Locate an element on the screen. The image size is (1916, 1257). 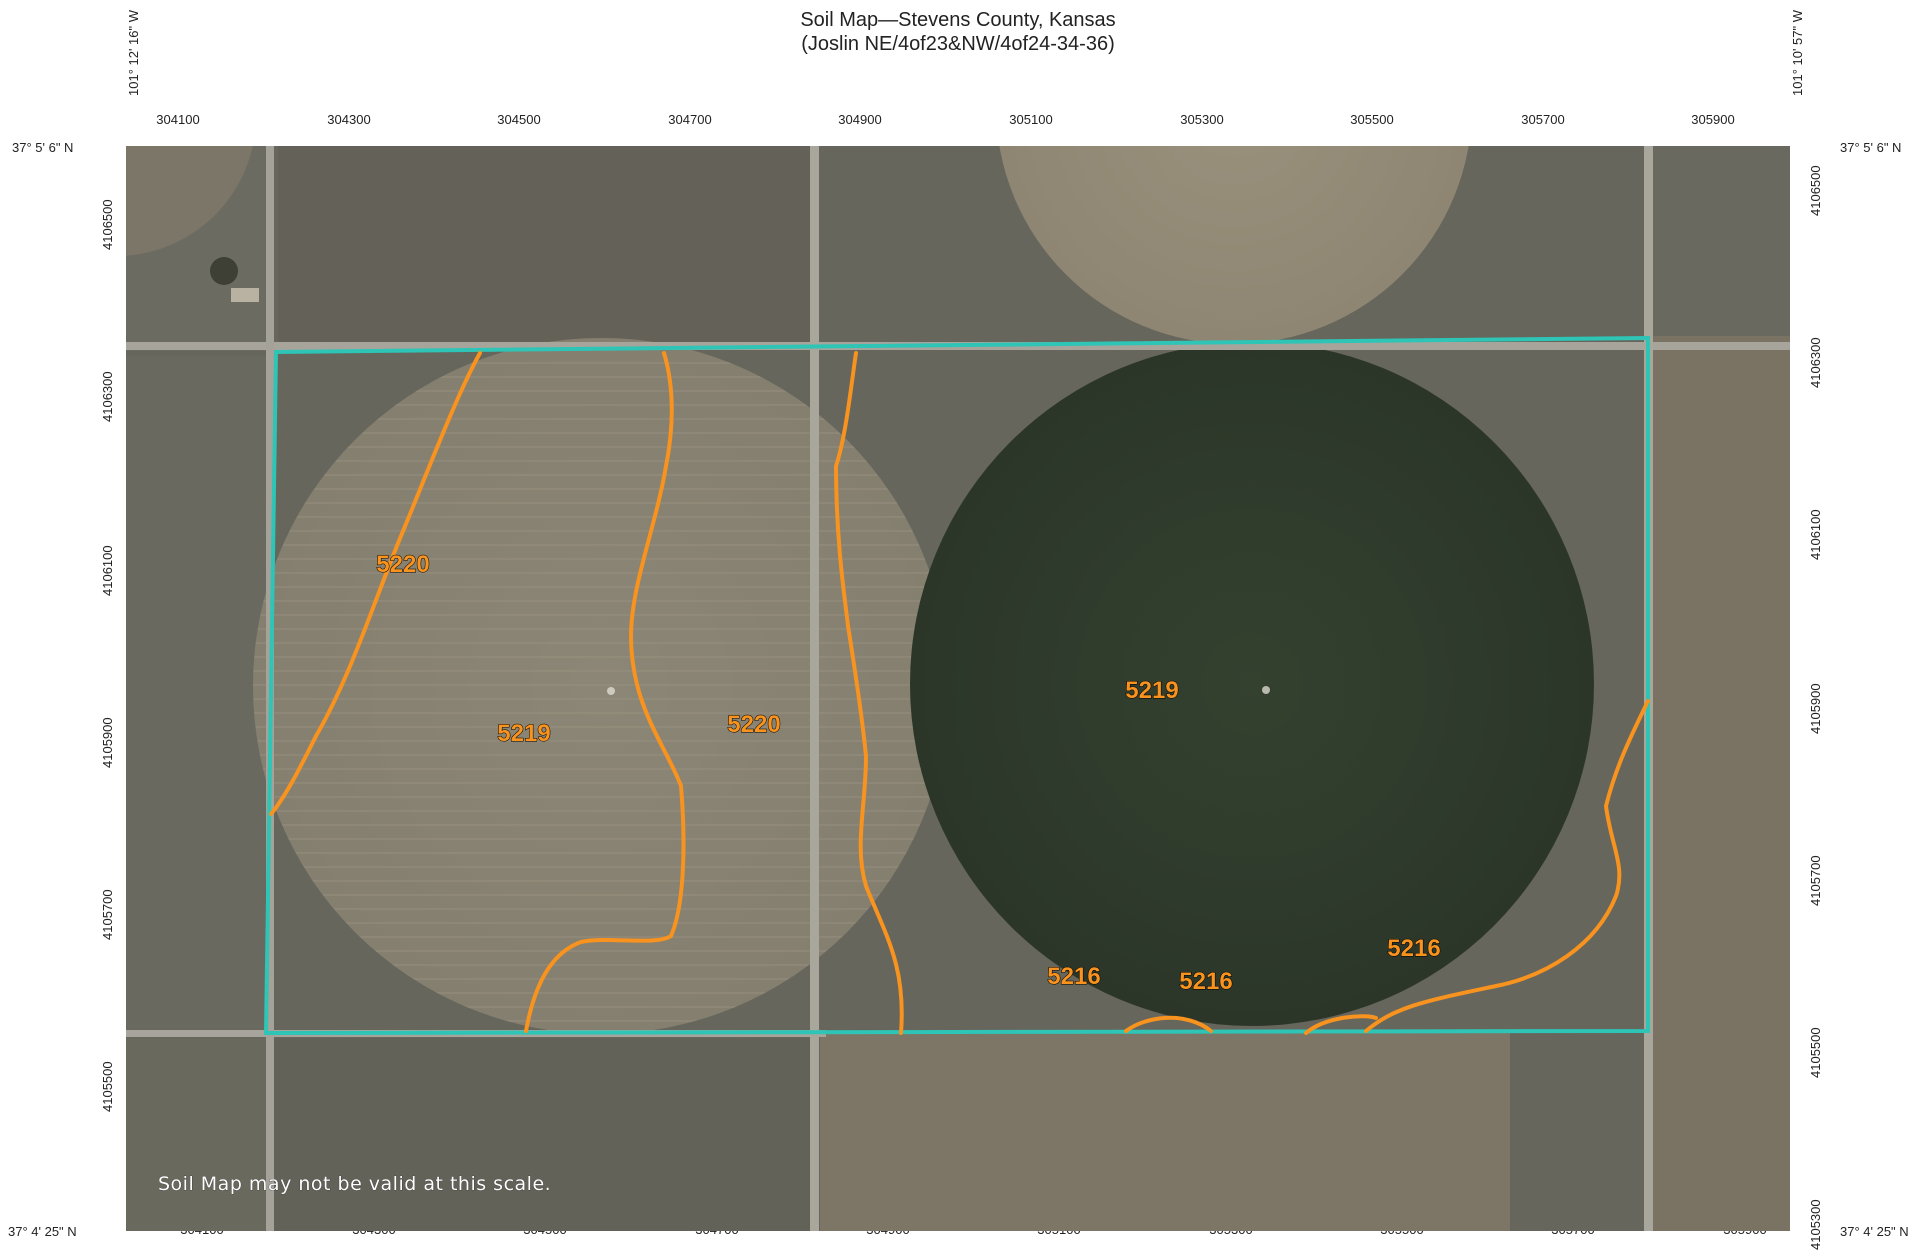
pivot-circle-top-right is located at coordinates (1234, 245).